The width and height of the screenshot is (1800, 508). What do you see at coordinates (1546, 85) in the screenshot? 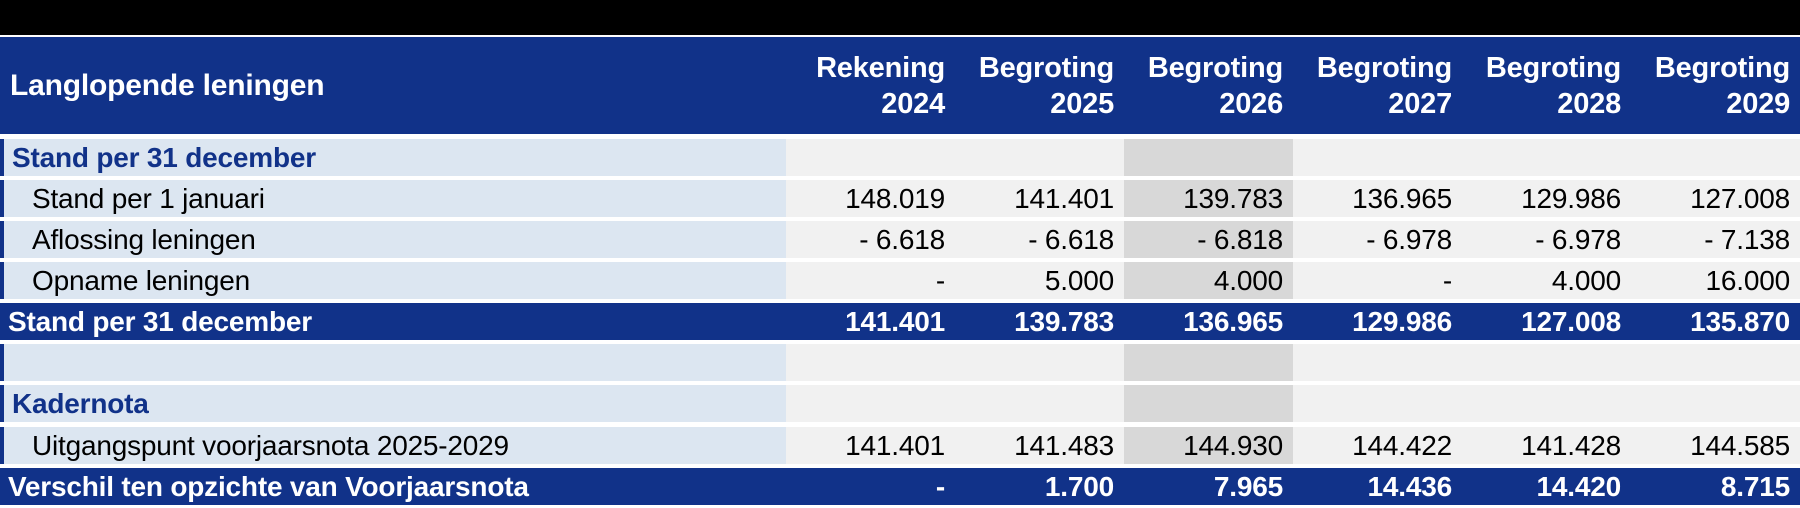
I see `column-header-2028: Begroting 2028` at bounding box center [1546, 85].